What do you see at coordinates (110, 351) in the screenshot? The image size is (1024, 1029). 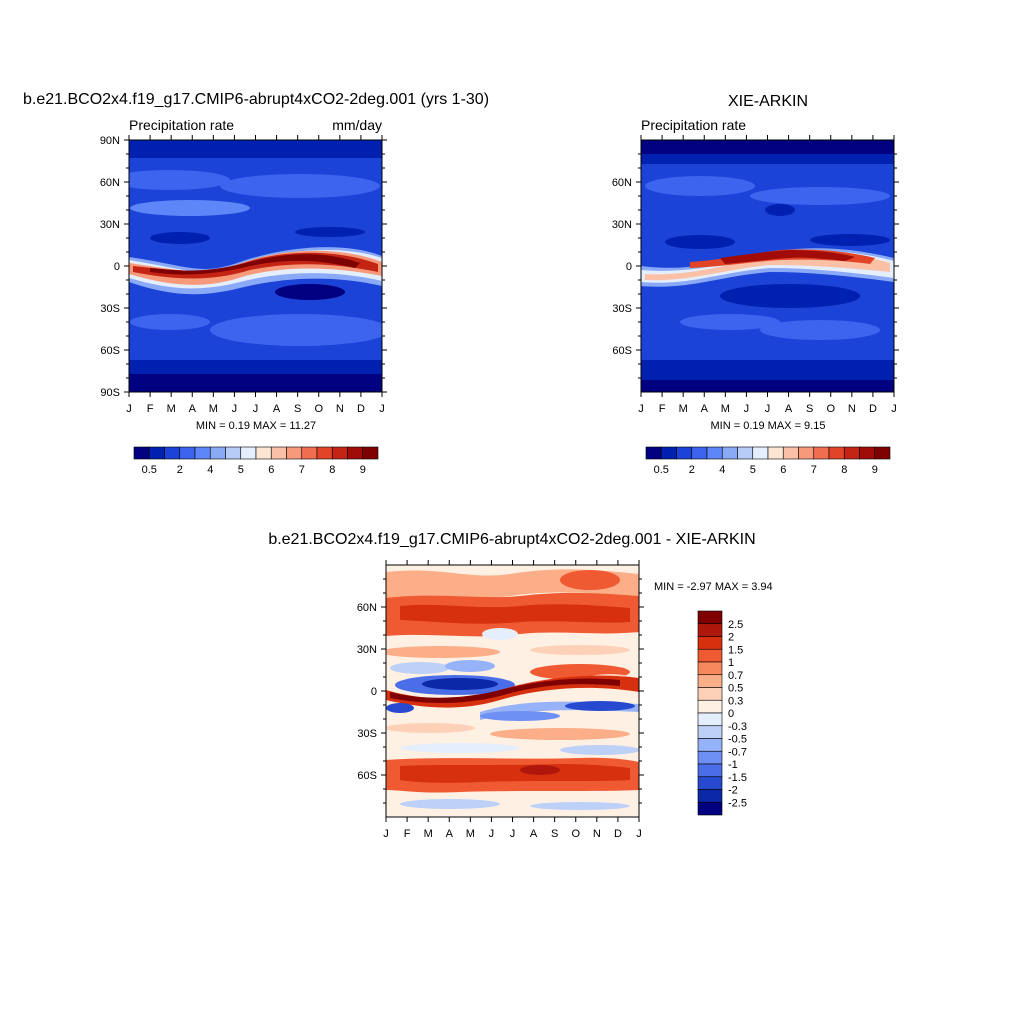 I see `panel-a-y-tick-label: 60S` at bounding box center [110, 351].